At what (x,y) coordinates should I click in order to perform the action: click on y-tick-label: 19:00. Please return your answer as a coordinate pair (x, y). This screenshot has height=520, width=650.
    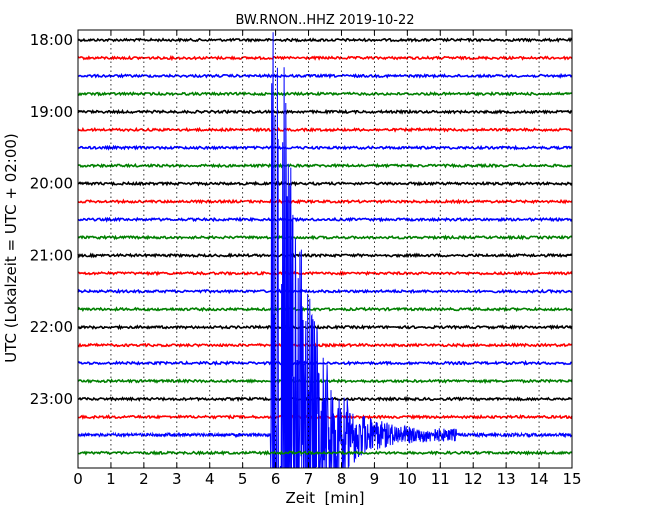
    Looking at the image, I should click on (51, 112).